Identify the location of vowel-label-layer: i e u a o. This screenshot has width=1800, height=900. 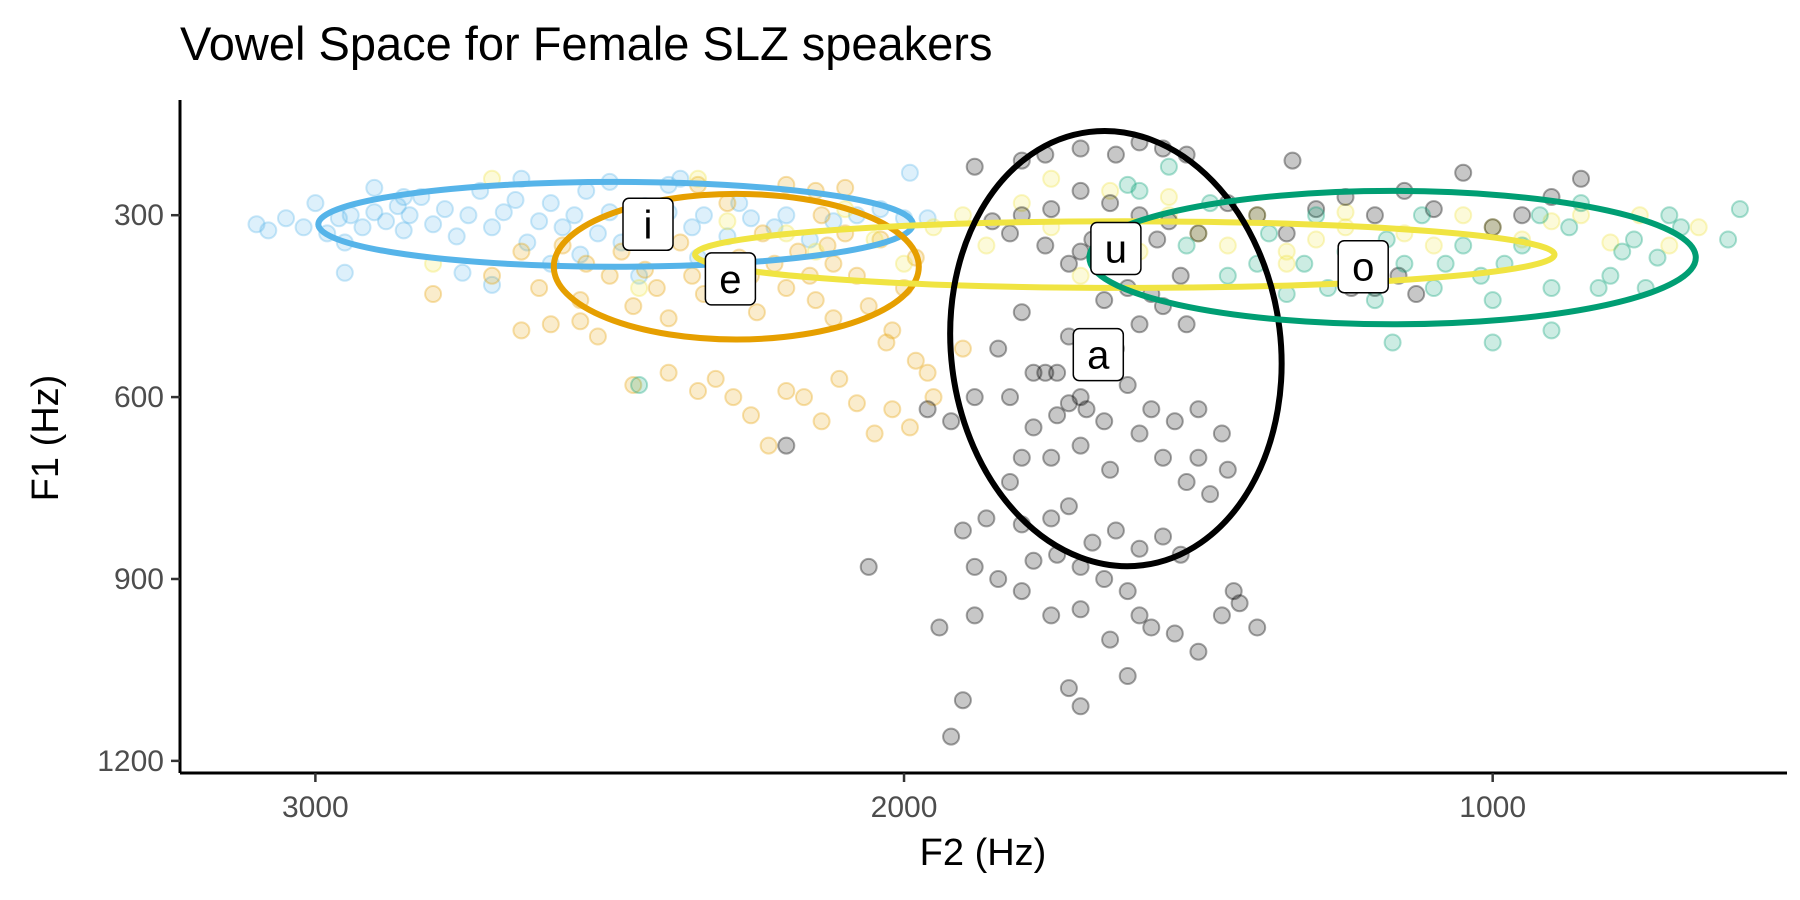
(1005, 289).